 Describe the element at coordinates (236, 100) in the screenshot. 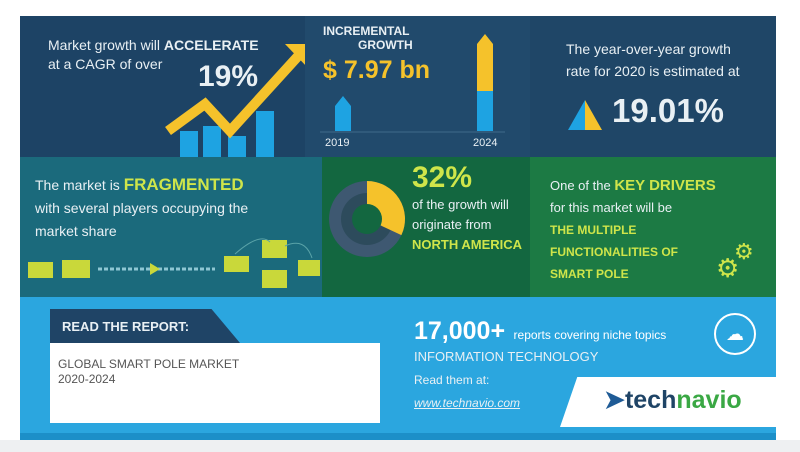

I see `growth-arrow-chart-icon` at that location.